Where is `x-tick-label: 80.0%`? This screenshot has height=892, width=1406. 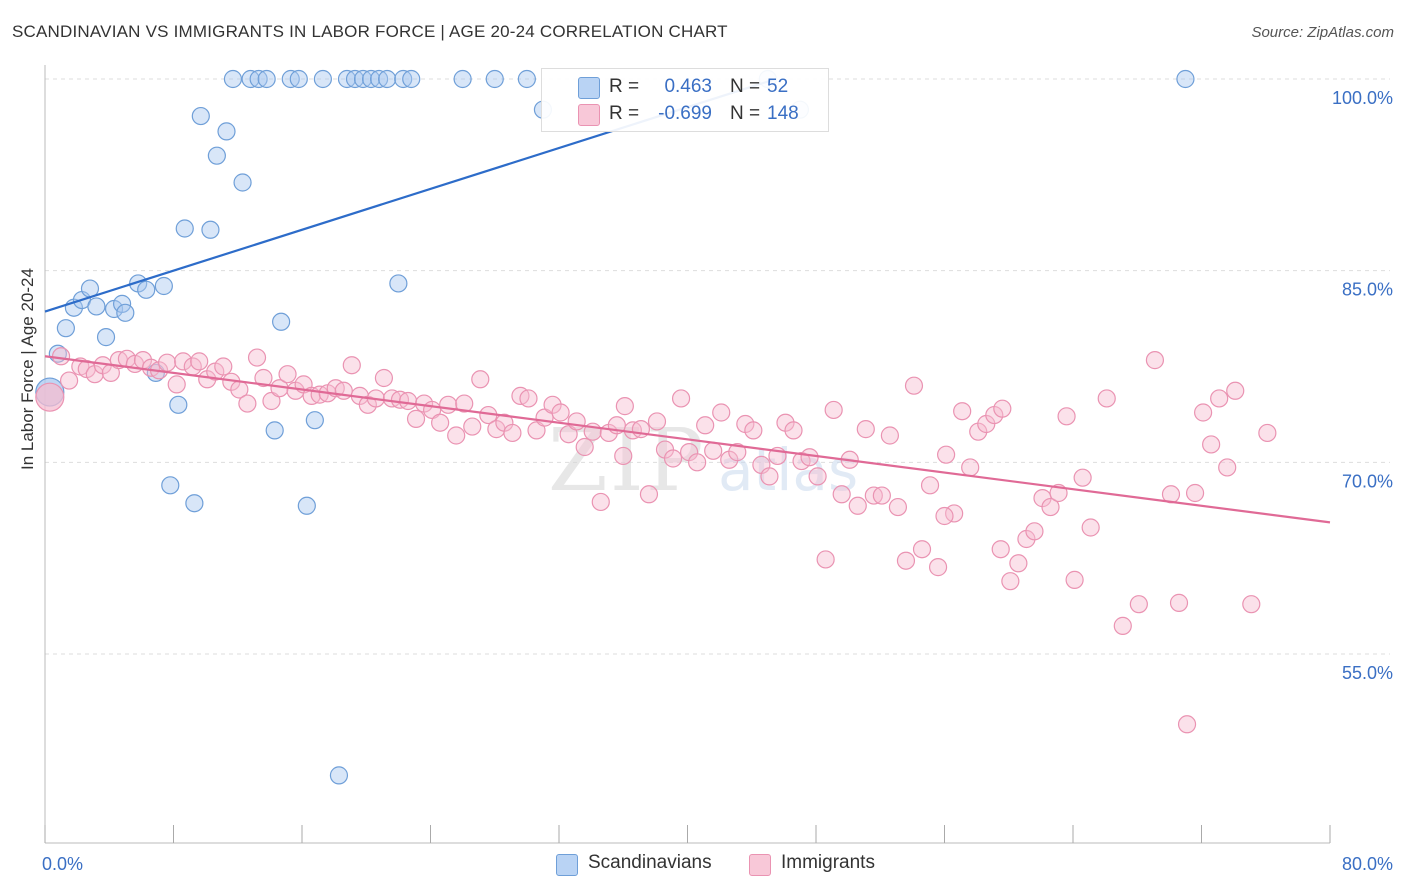 x-tick-label: 80.0% is located at coordinates (1367, 864).